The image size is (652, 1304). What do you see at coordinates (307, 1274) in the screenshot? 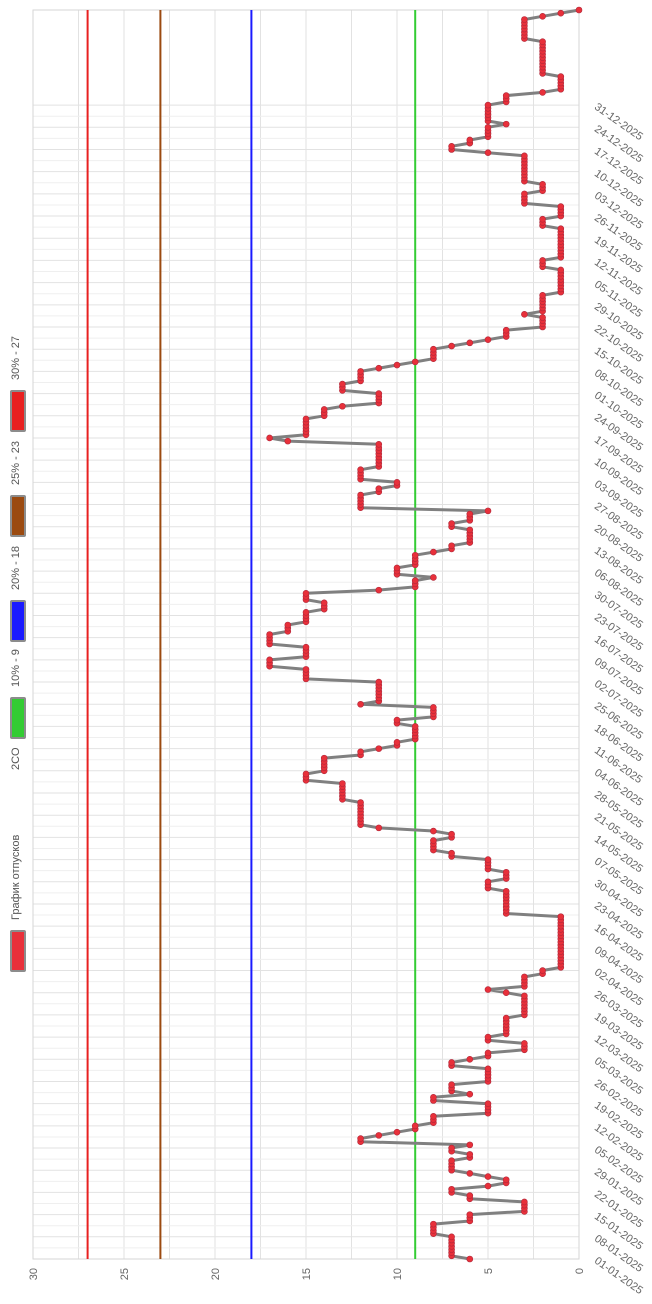
I see `value-tick-label: 15` at bounding box center [307, 1274].